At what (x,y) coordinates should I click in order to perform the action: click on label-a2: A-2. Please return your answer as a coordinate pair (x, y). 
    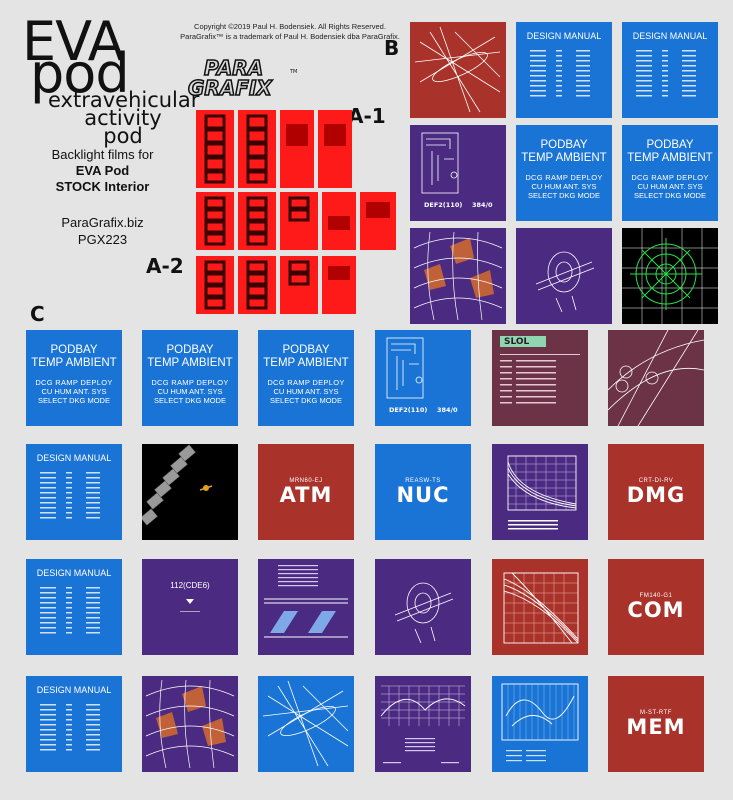
    Looking at the image, I should click on (165, 266).